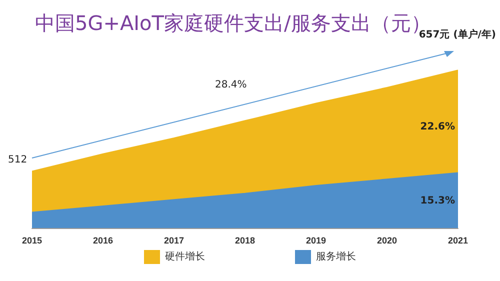 The width and height of the screenshot is (500, 281). Describe the element at coordinates (438, 201) in the screenshot. I see `annotation: 15.3%` at that location.